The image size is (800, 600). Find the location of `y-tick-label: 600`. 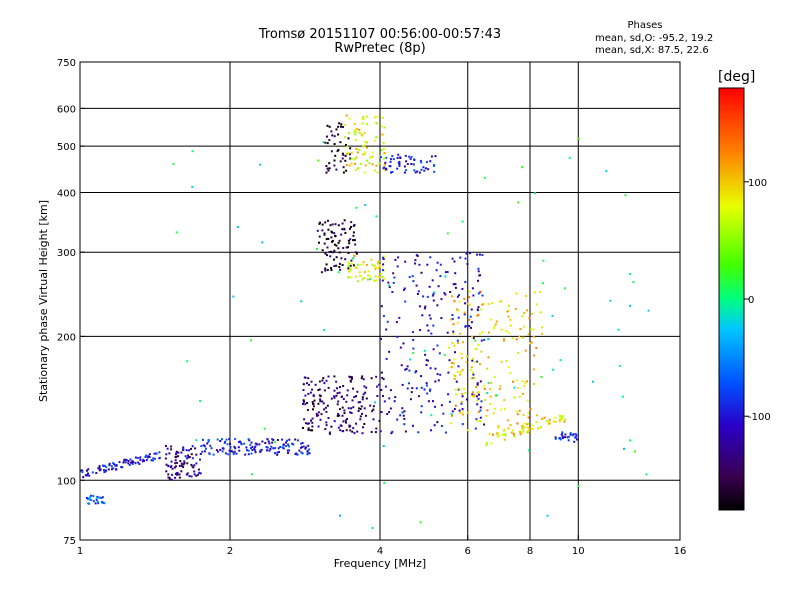

y-tick-label: 600 is located at coordinates (66, 109).